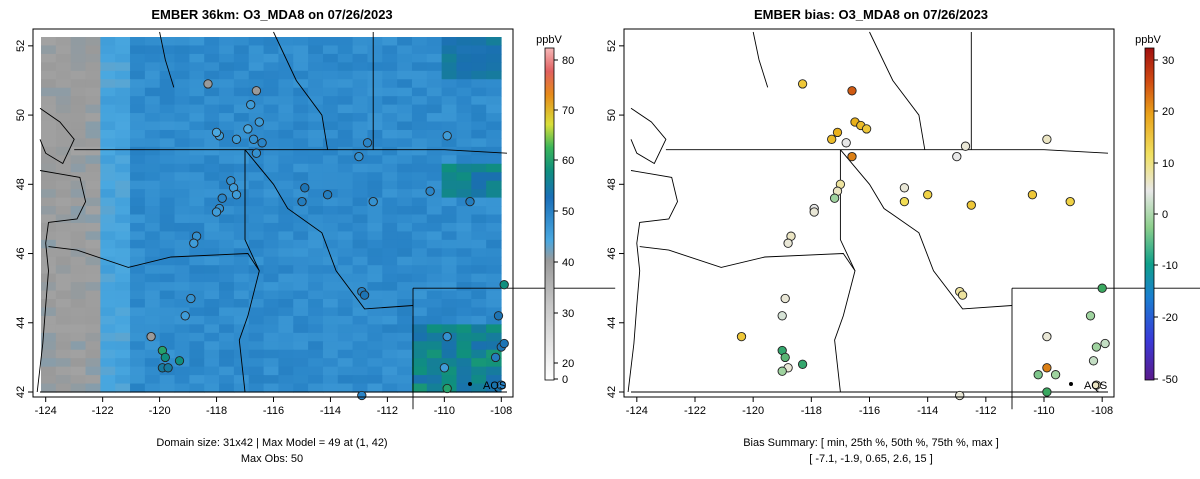 The height and width of the screenshot is (479, 1200). Describe the element at coordinates (802, 364) in the screenshot. I see `bias-station-point` at that location.